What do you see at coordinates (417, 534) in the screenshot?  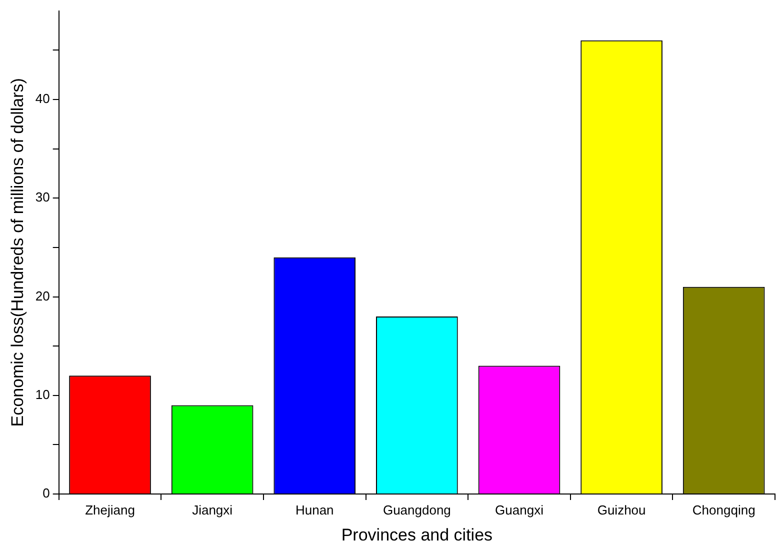 I see `x-axis-title: Provinces and cities` at bounding box center [417, 534].